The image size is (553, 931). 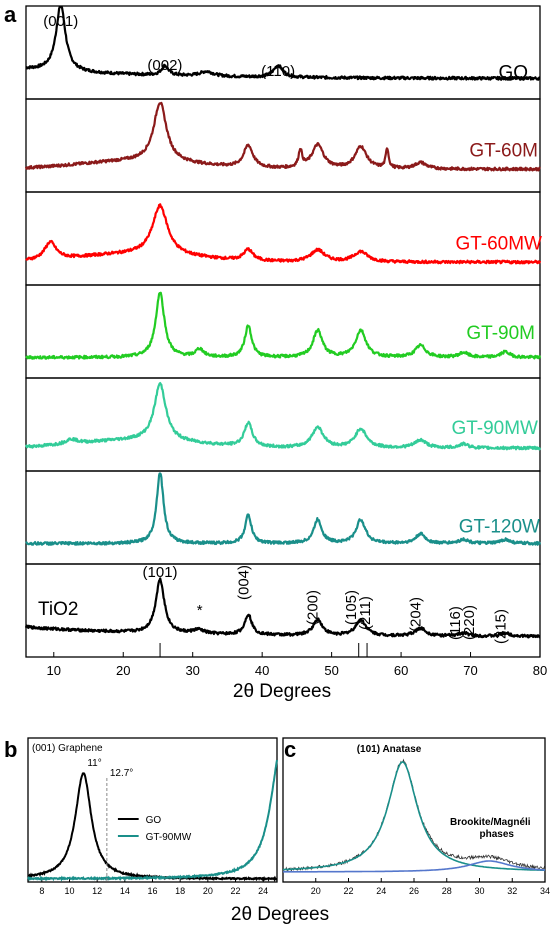 I want to click on x-tick-label: 32, so click(x=512, y=891).